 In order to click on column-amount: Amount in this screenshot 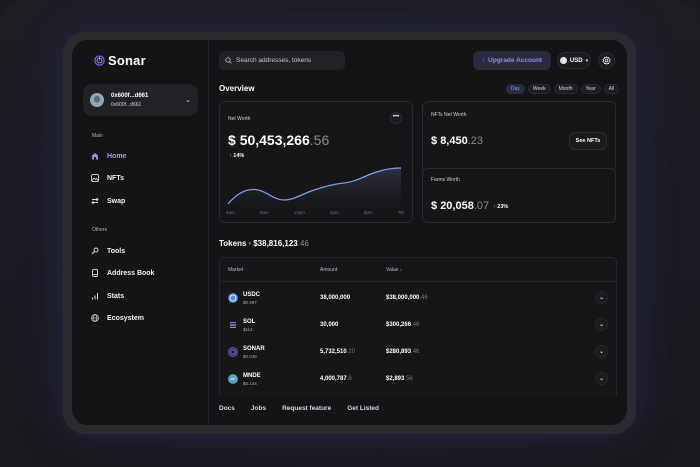, I will do `click(329, 270)`.